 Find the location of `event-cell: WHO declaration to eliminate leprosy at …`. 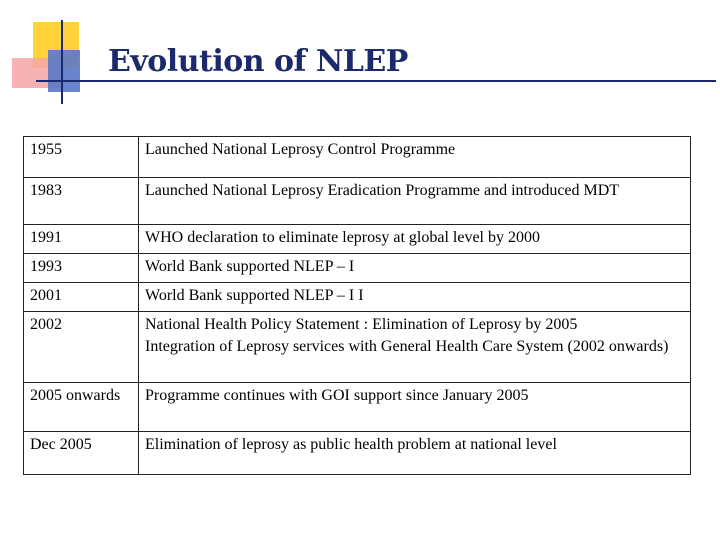

event-cell: WHO declaration to eliminate leprosy at … is located at coordinates (414, 239).